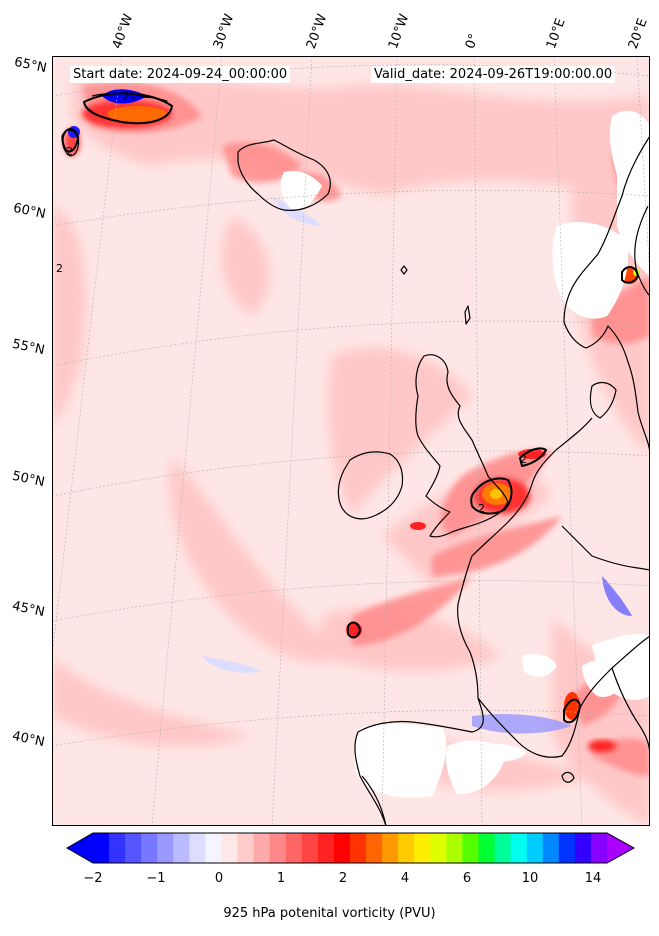  Describe the element at coordinates (343, 878) in the screenshot. I see `colorbar-tick: 2` at that location.